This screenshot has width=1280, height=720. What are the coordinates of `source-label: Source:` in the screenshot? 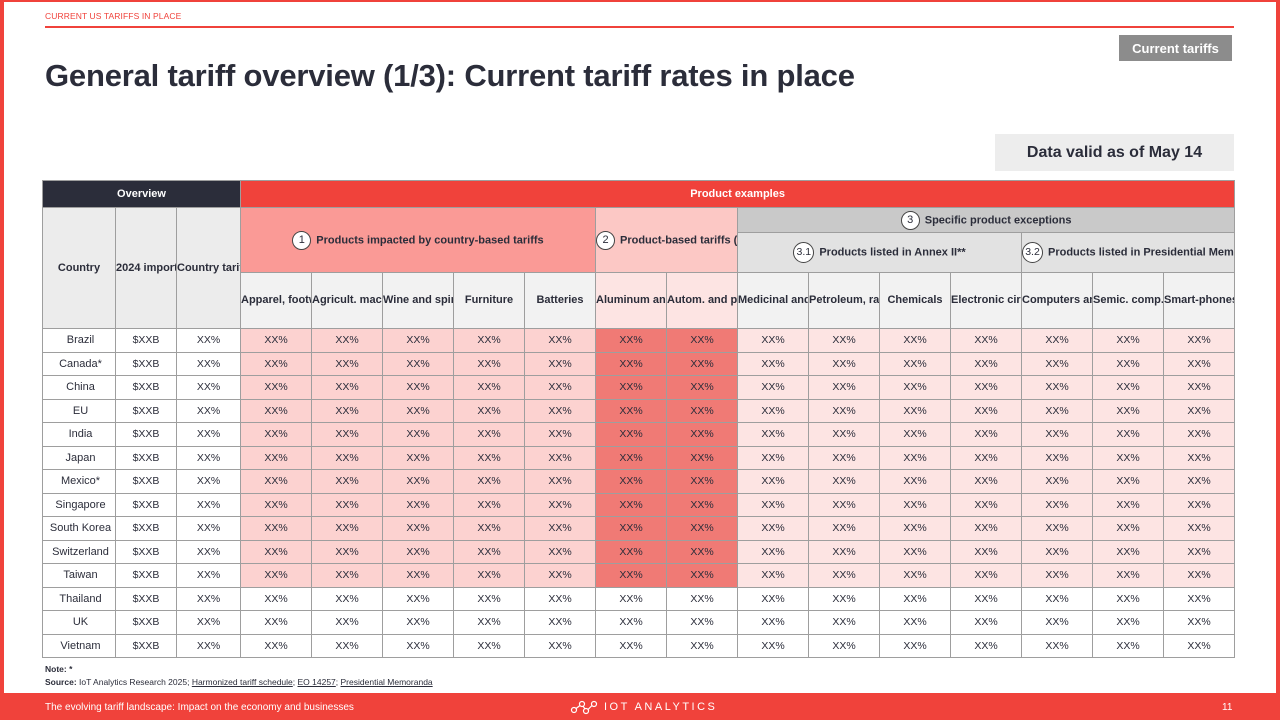 It's located at (61, 682).